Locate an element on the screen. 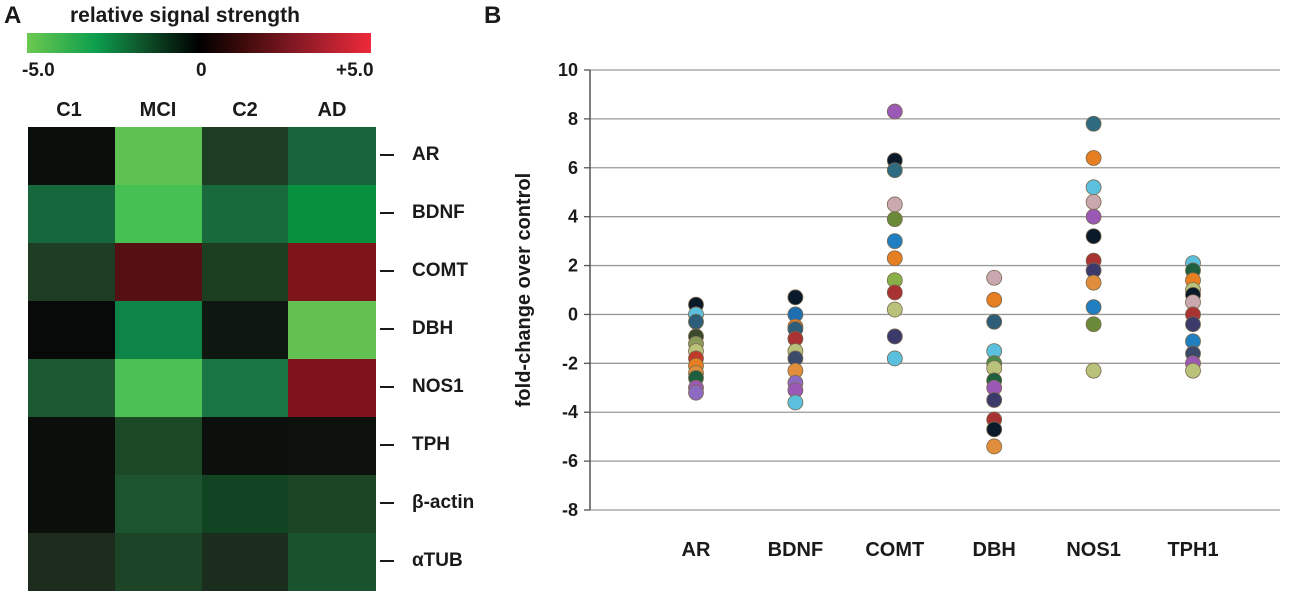 Image resolution: width=1300 pixels, height=594 pixels. y-tick-label: 4 is located at coordinates (573, 217).